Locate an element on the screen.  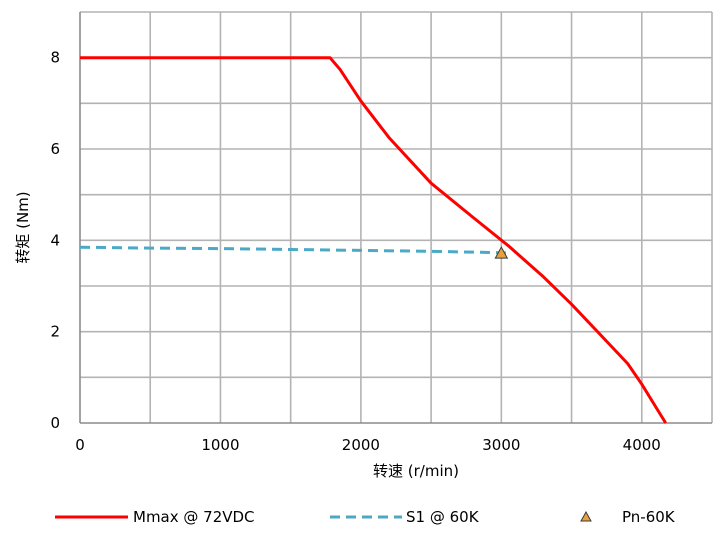
x-tick-label: 1000 is located at coordinates (220, 445).